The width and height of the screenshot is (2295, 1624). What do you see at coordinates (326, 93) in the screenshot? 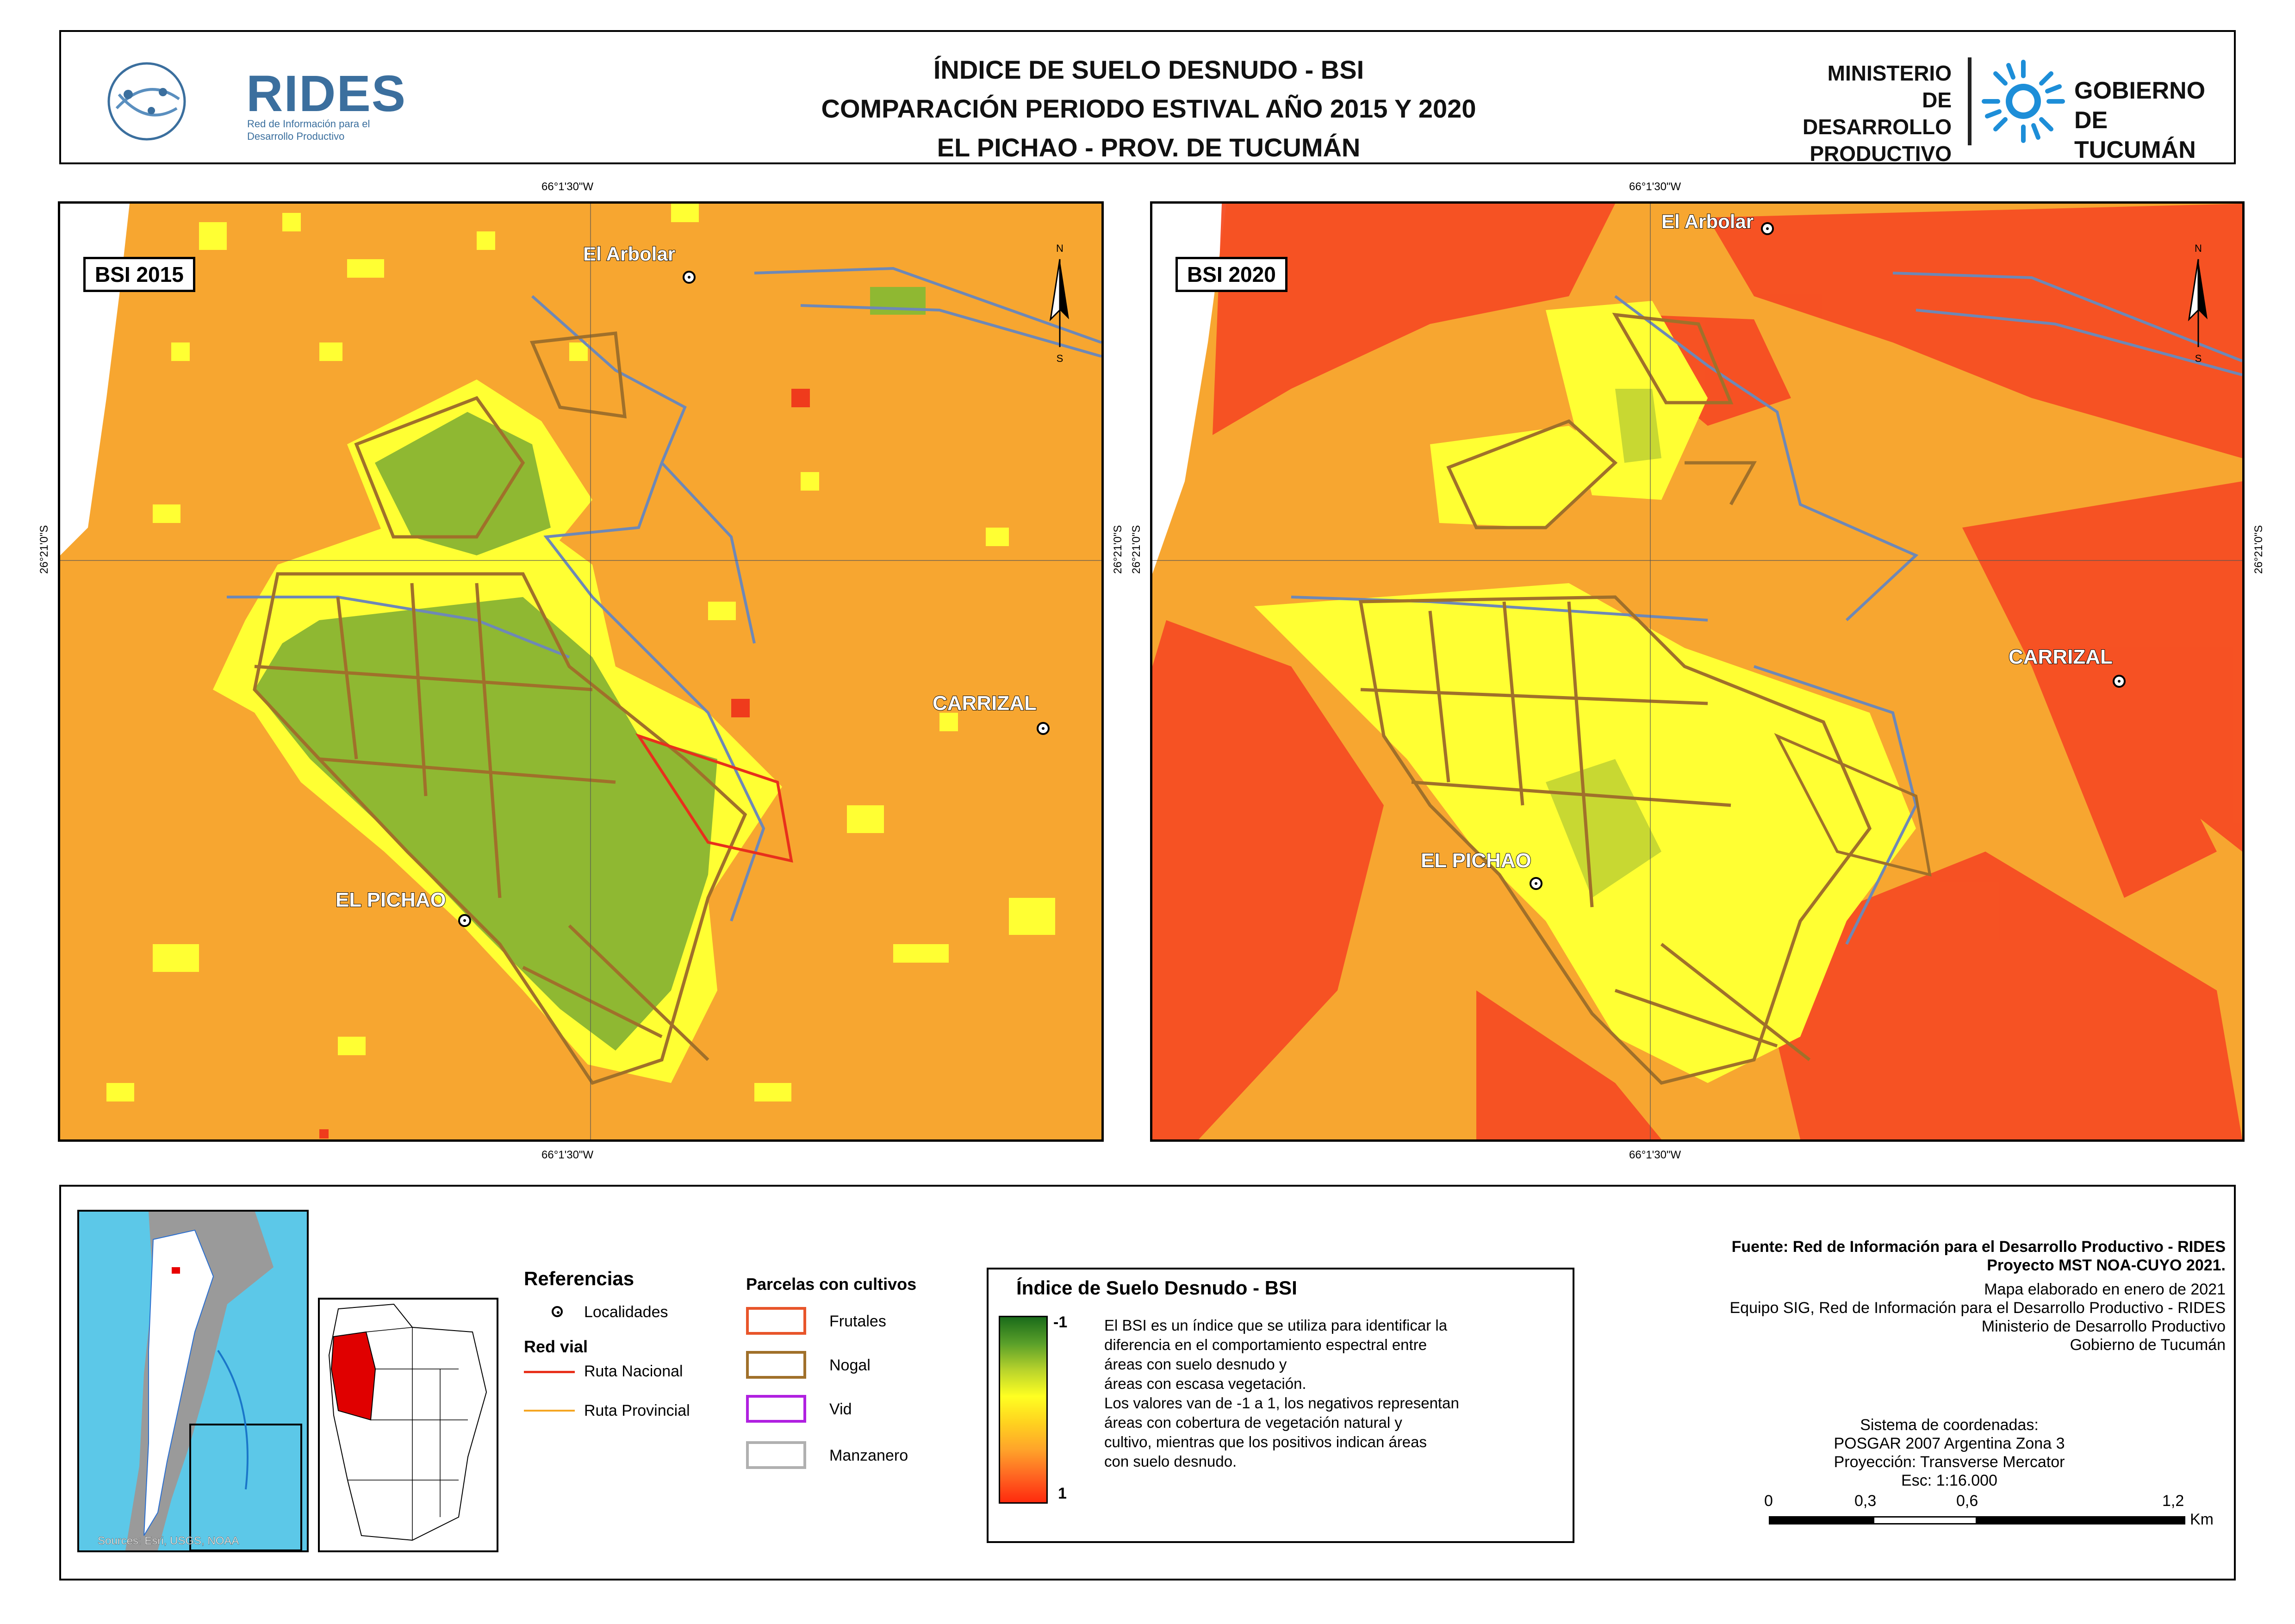
I see `rides-name: RIDES` at bounding box center [326, 93].